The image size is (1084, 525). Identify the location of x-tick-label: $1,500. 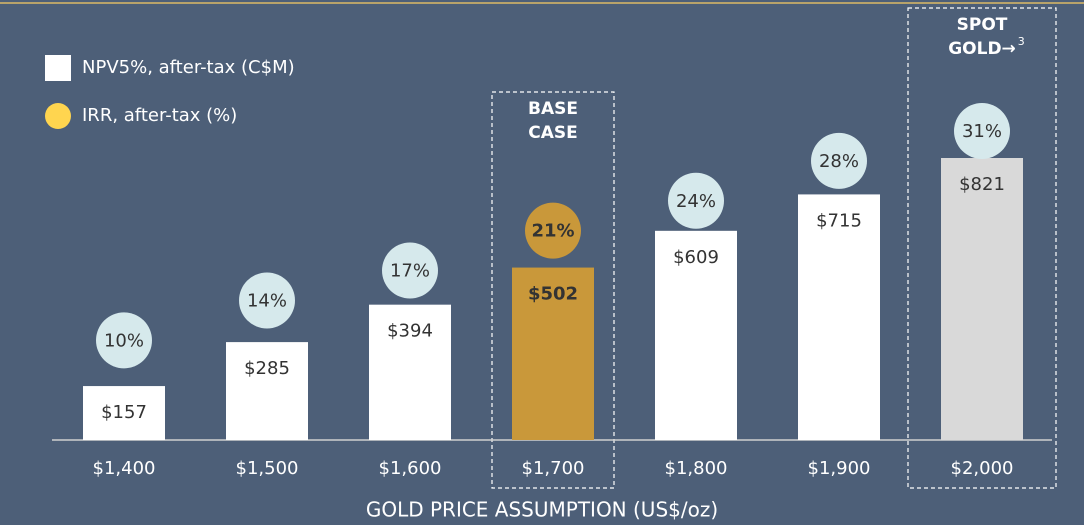
(267, 468).